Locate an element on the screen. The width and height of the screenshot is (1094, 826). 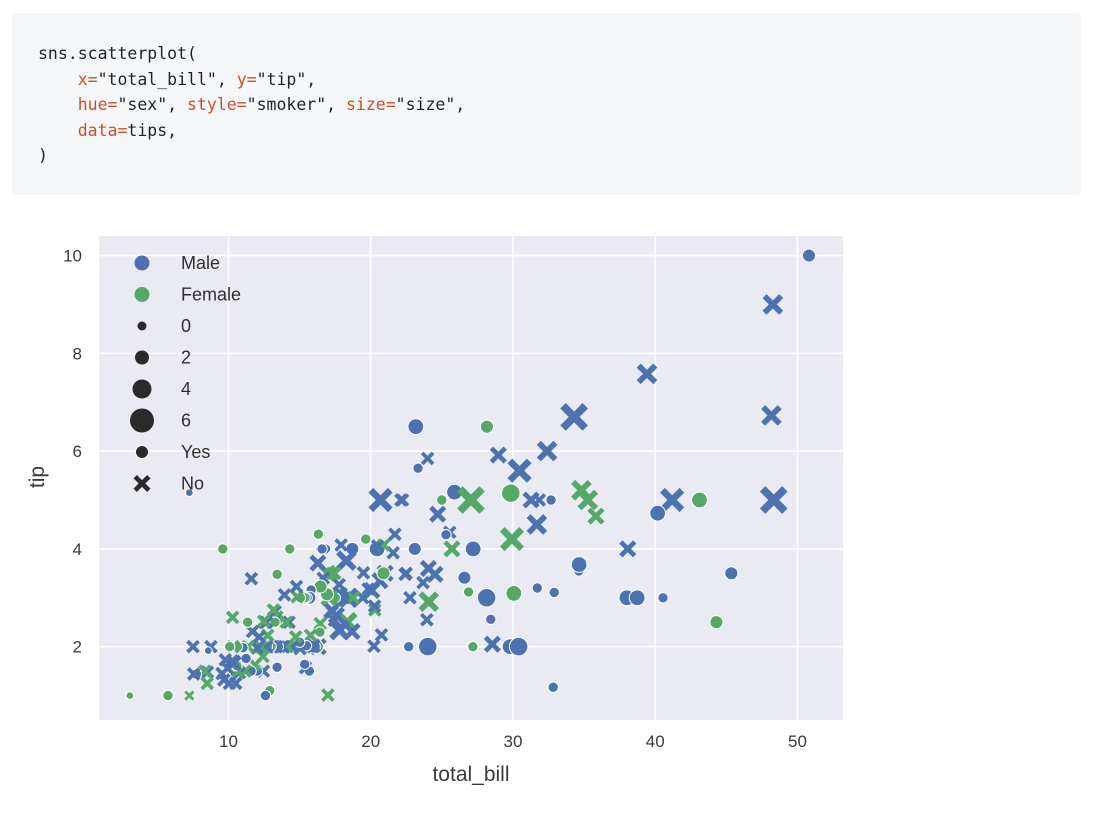
code-token: style= is located at coordinates (217, 104).